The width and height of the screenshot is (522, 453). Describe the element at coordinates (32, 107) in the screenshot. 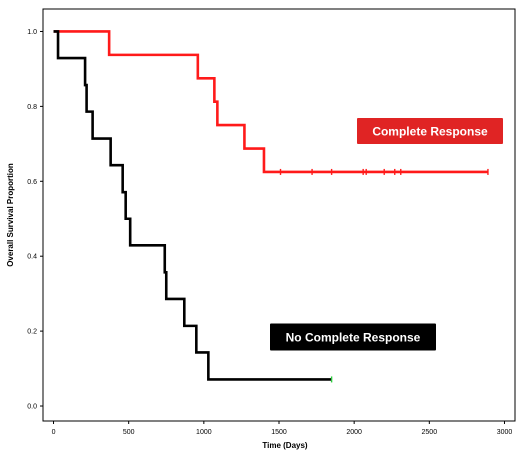

I see `y-tick-label: 0.8` at that location.